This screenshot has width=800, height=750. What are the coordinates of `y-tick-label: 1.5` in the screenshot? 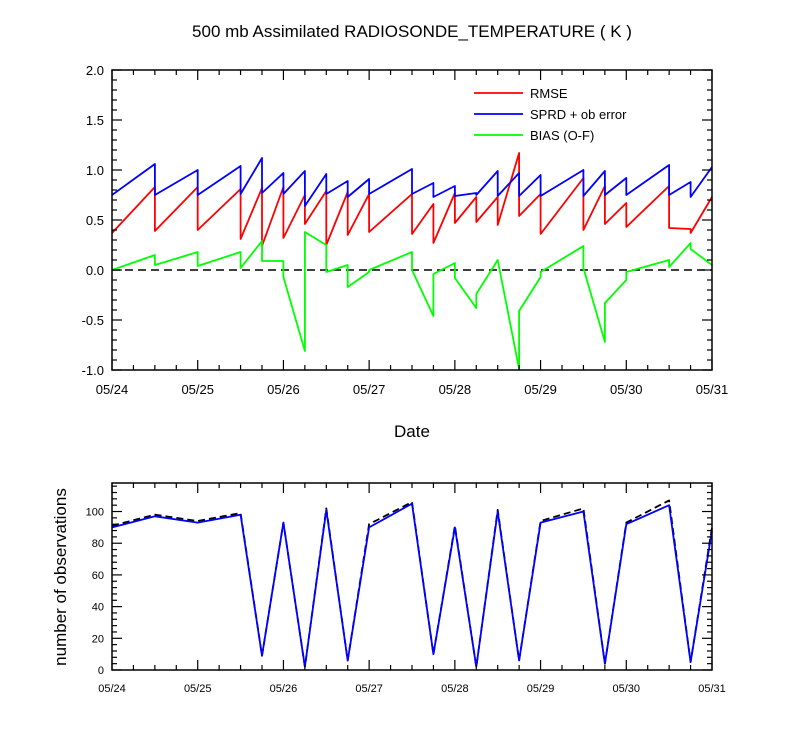 It's located at (95, 120).